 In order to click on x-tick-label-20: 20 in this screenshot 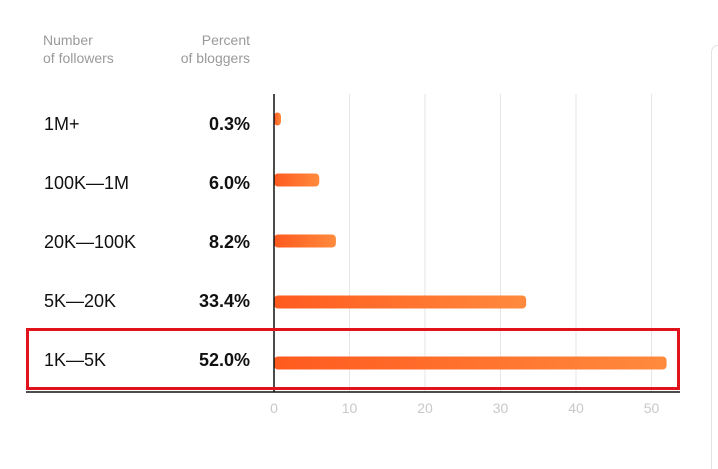, I will do `click(425, 408)`.